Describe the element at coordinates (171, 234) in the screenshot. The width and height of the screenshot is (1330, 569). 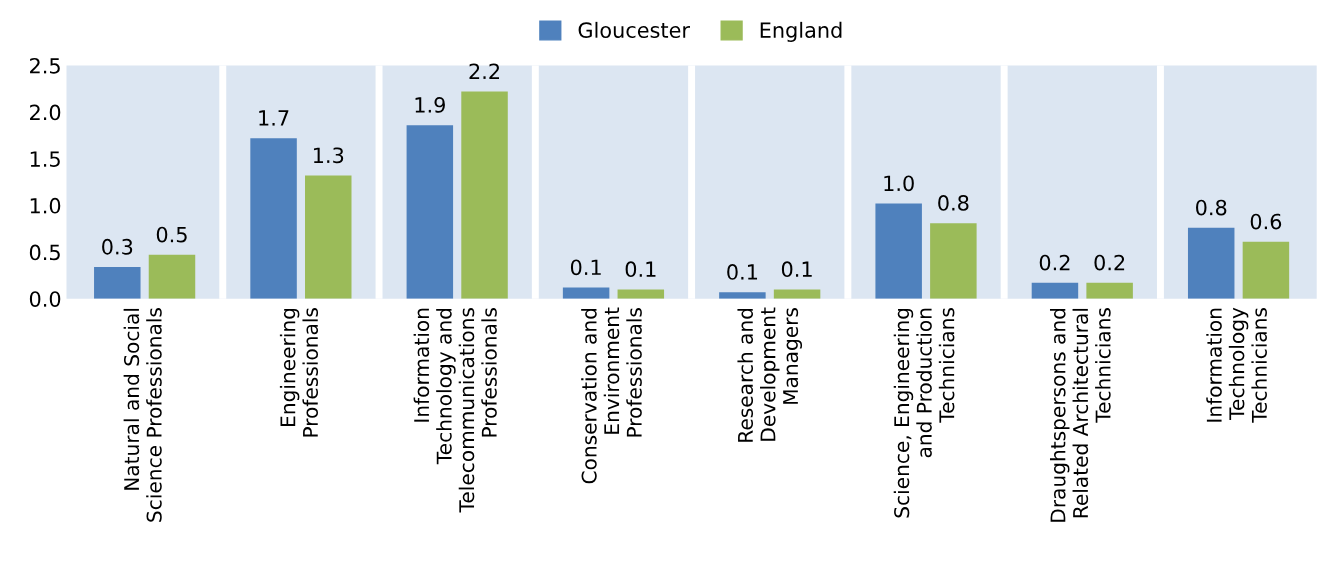
I see `data-label: 0.5` at that location.